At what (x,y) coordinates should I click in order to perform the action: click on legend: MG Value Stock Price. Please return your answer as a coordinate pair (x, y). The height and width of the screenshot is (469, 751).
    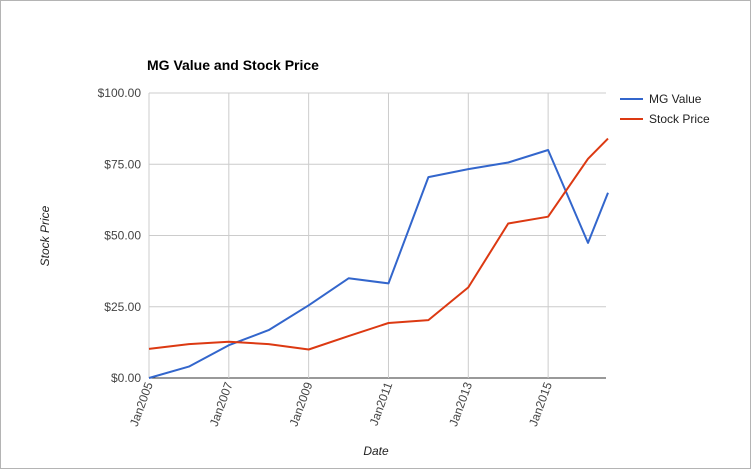
    Looking at the image, I should click on (665, 109).